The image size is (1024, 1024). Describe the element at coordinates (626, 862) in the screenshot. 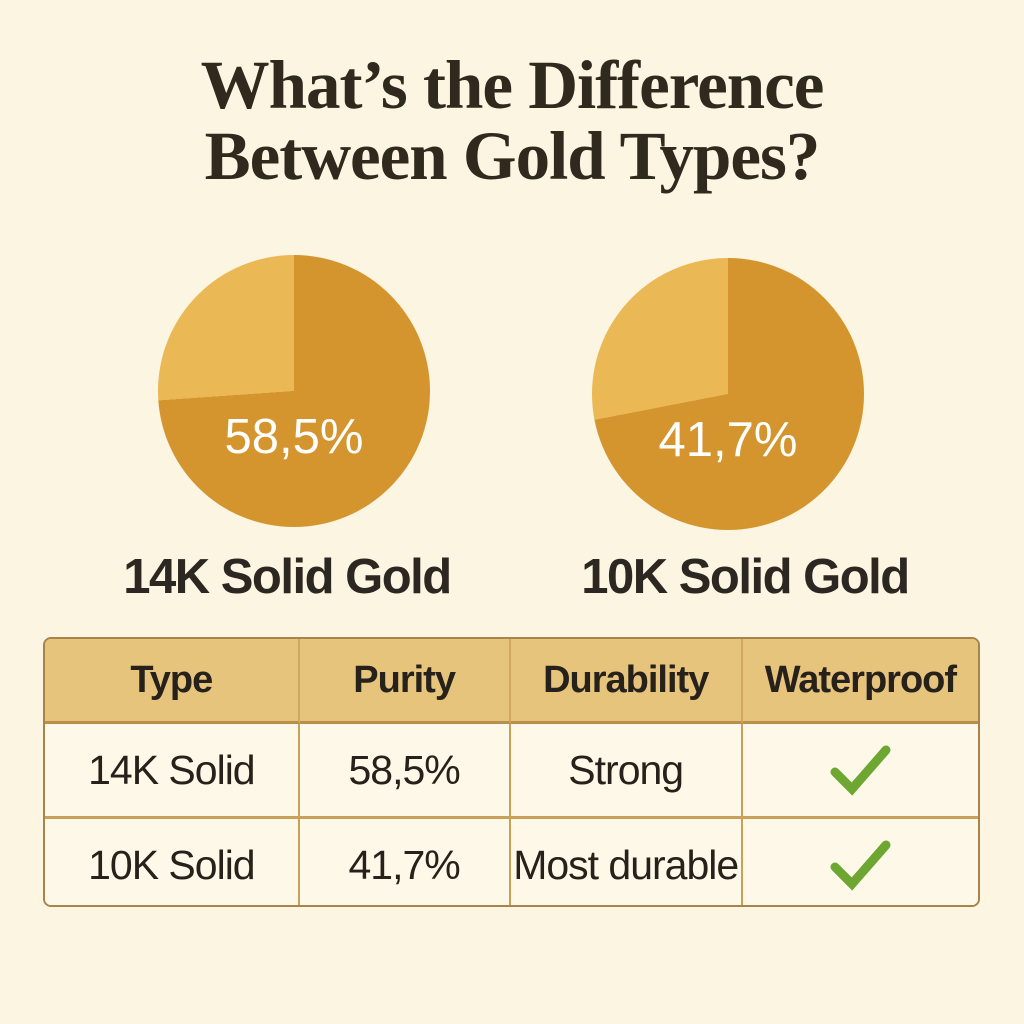

I see `cell-10k-durability: Most durable` at that location.